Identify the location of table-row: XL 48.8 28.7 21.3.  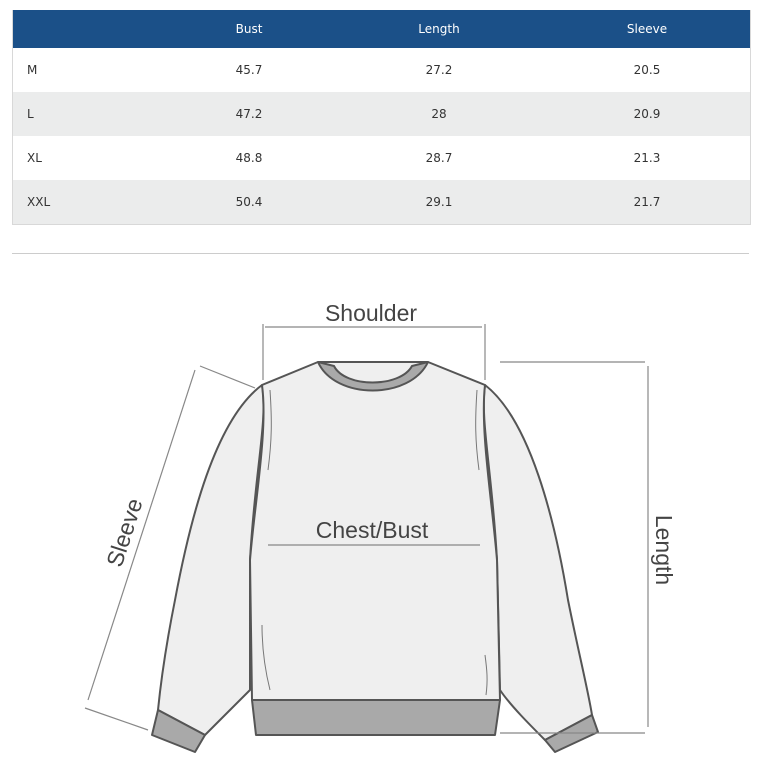
(381, 158).